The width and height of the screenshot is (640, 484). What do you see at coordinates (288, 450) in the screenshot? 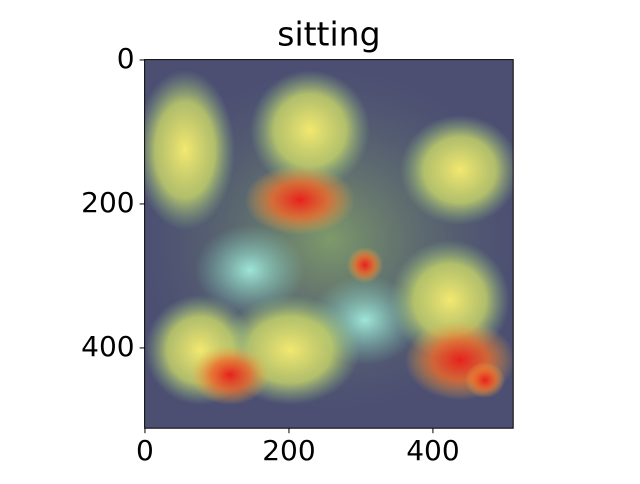
I see `x-tick-label: 200` at bounding box center [288, 450].